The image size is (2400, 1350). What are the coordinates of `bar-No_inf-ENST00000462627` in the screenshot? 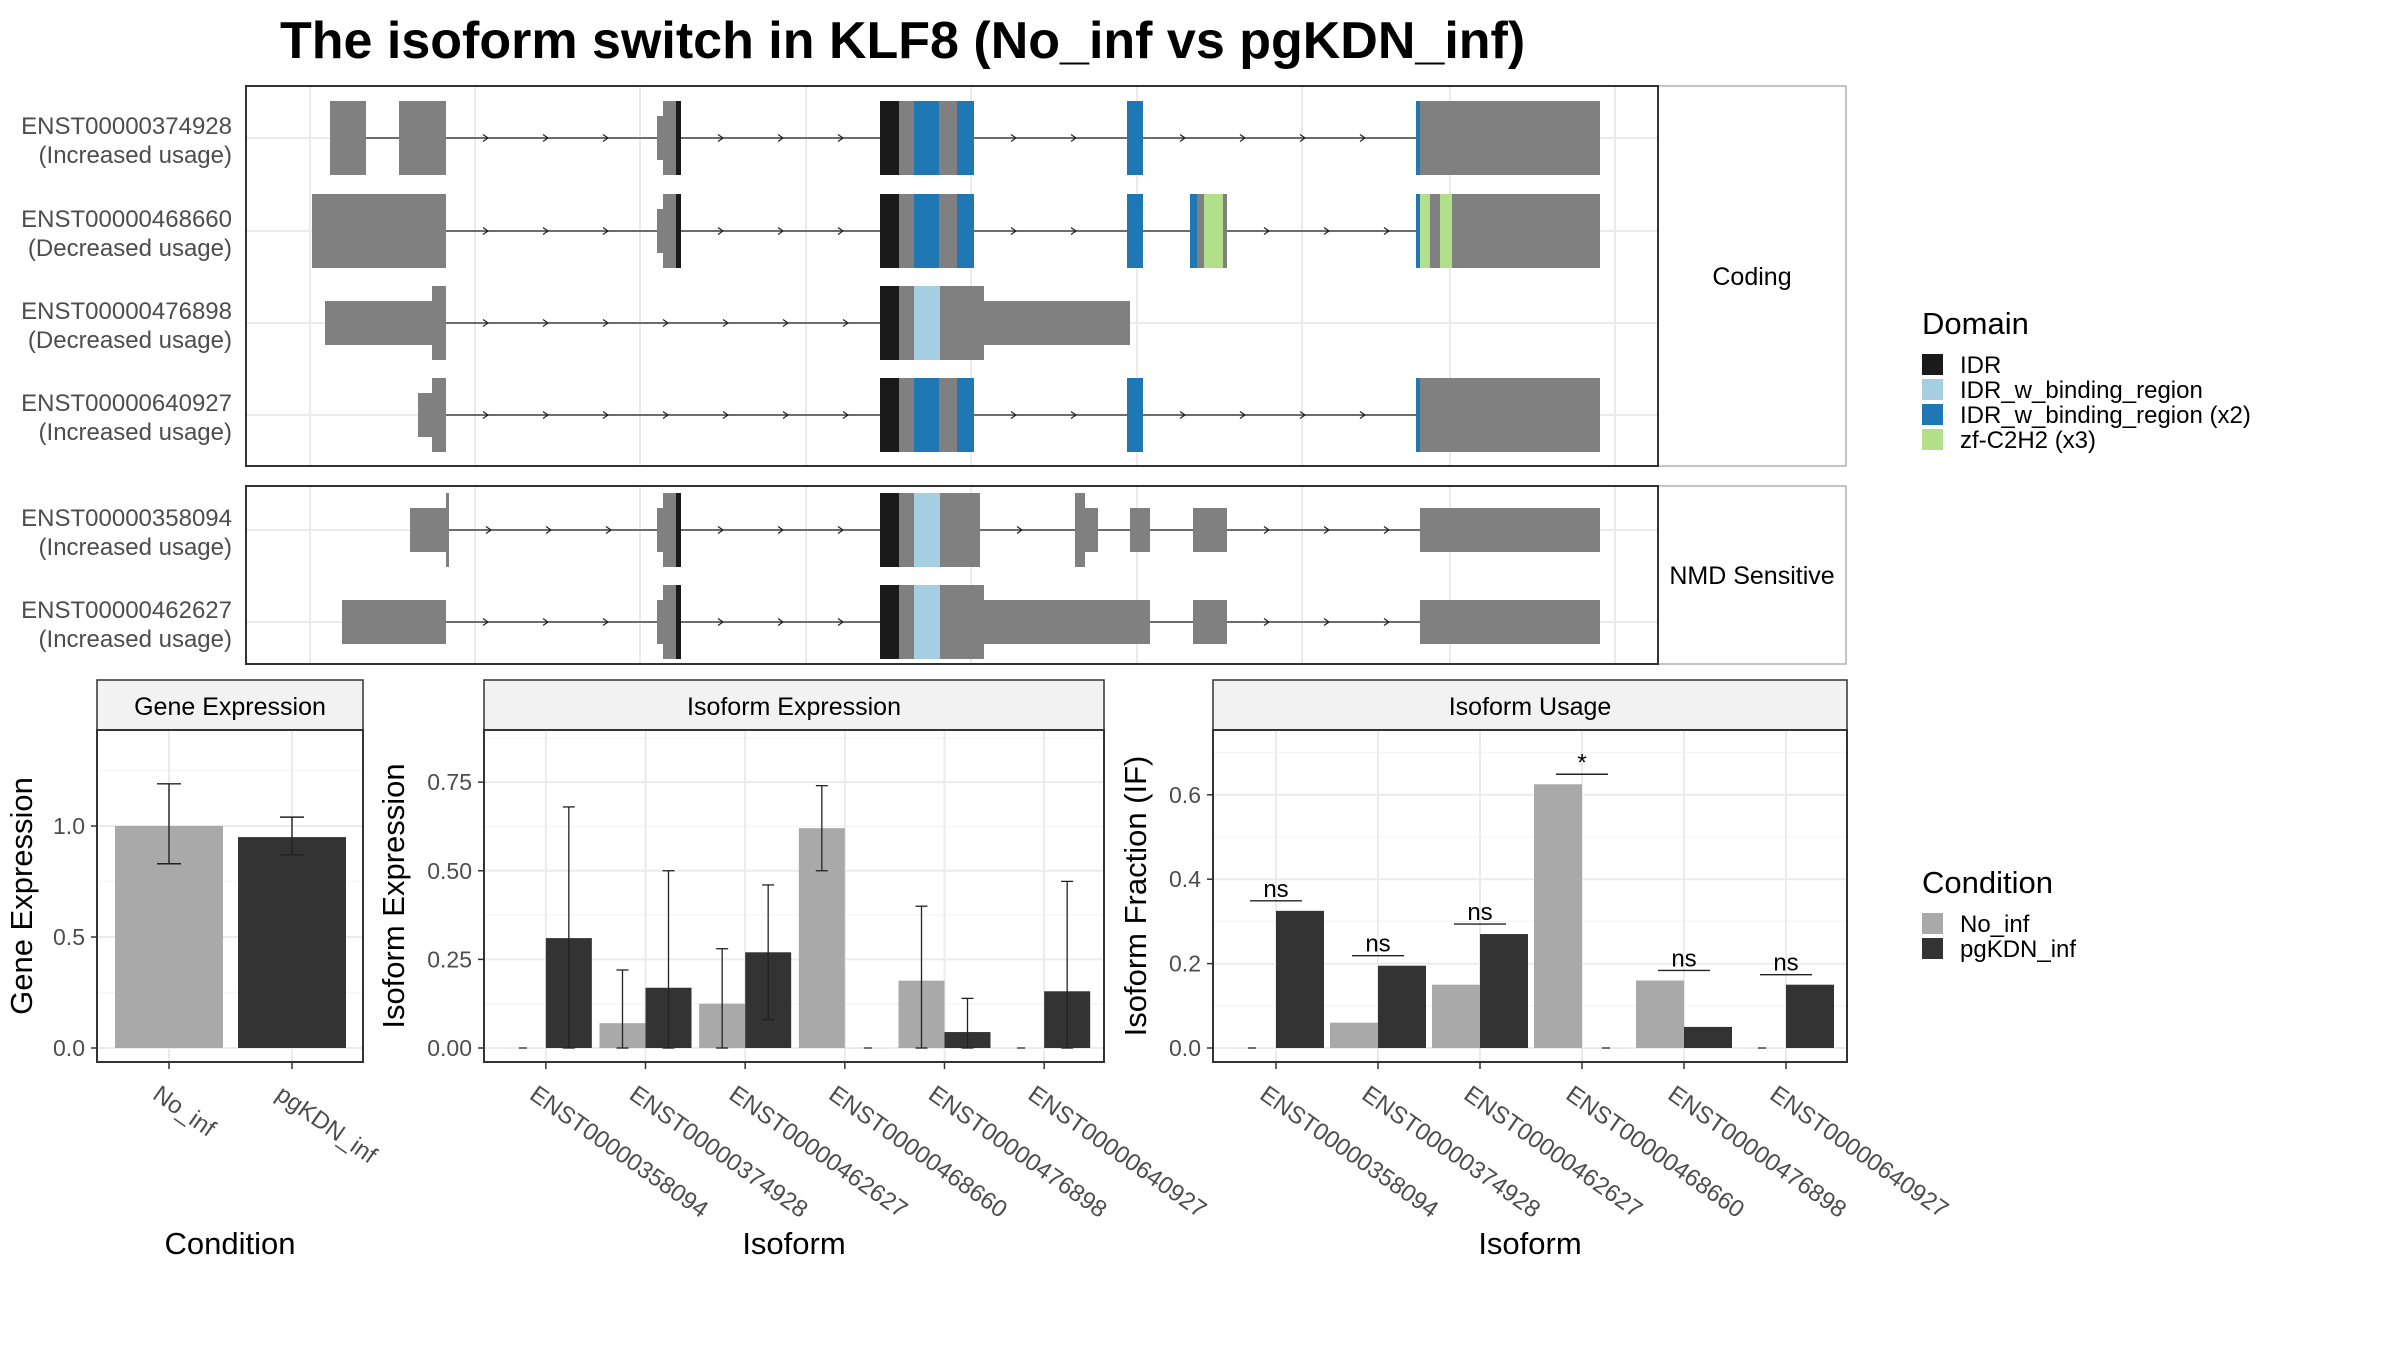 It's located at (1456, 1016).